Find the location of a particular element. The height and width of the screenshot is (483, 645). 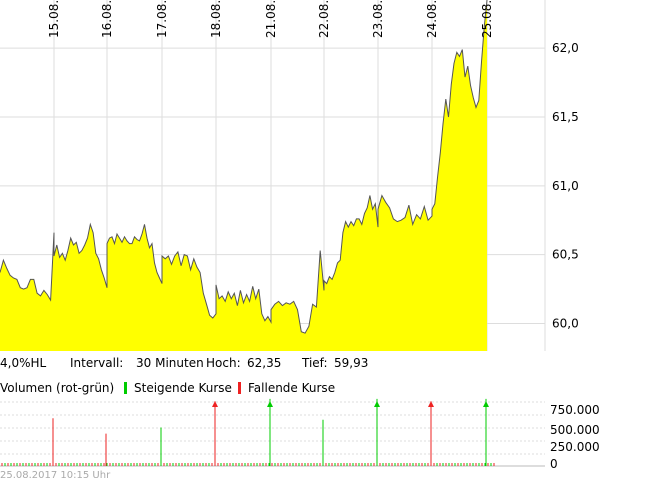

volume-bars is located at coordinates (248, 432).